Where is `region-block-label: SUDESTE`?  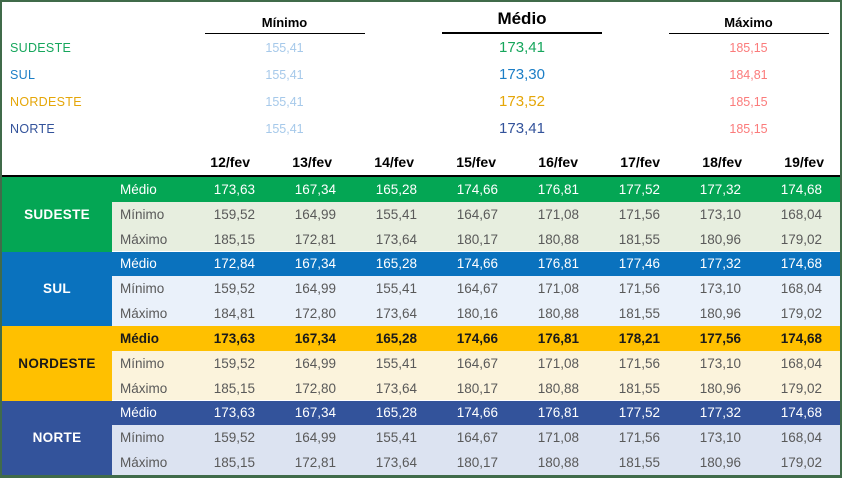 region-block-label: SUDESTE is located at coordinates (57, 214).